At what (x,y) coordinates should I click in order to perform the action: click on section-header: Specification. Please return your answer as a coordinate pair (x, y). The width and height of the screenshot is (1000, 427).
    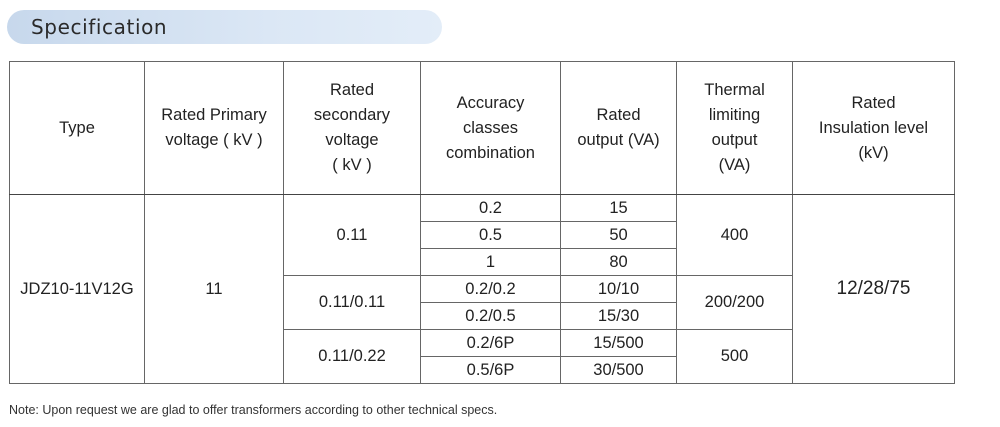
    Looking at the image, I should click on (224, 27).